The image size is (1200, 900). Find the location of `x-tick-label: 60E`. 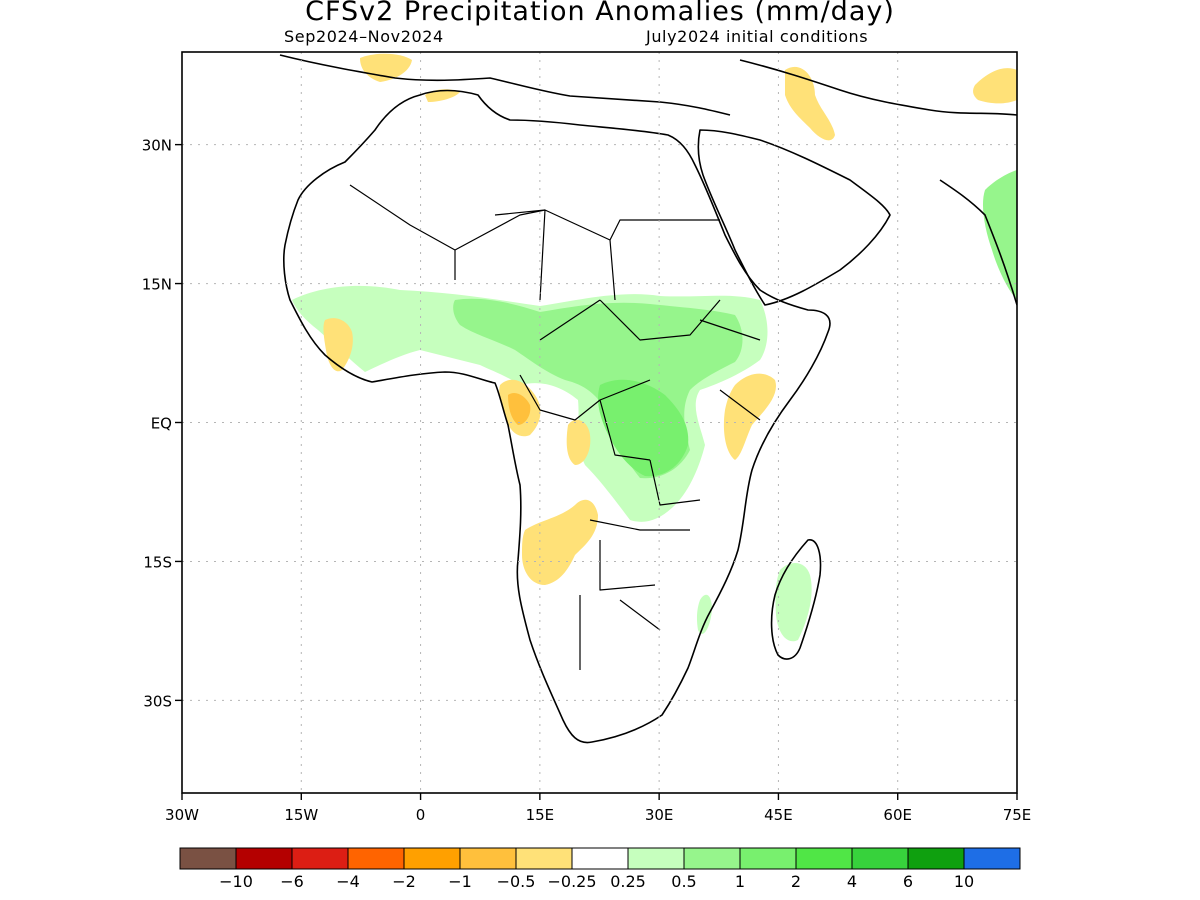

x-tick-label: 60E is located at coordinates (897, 815).